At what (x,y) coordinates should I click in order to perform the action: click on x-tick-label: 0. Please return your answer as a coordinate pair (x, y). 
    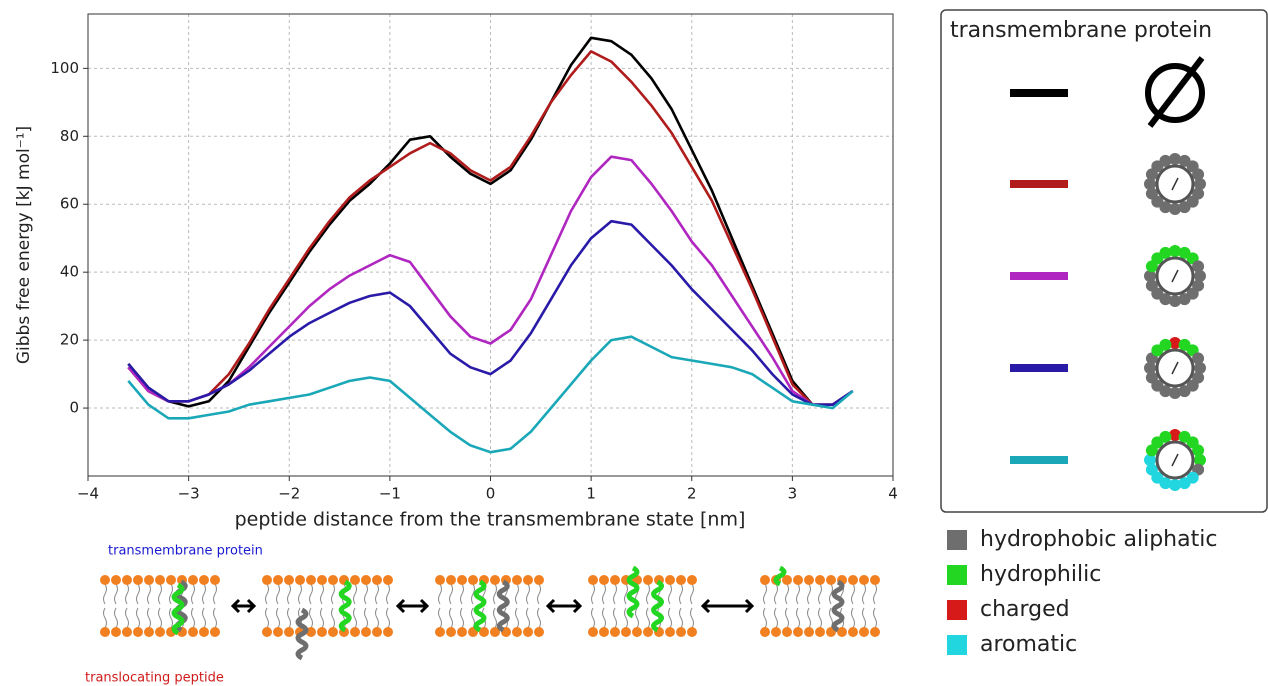
    Looking at the image, I should click on (491, 494).